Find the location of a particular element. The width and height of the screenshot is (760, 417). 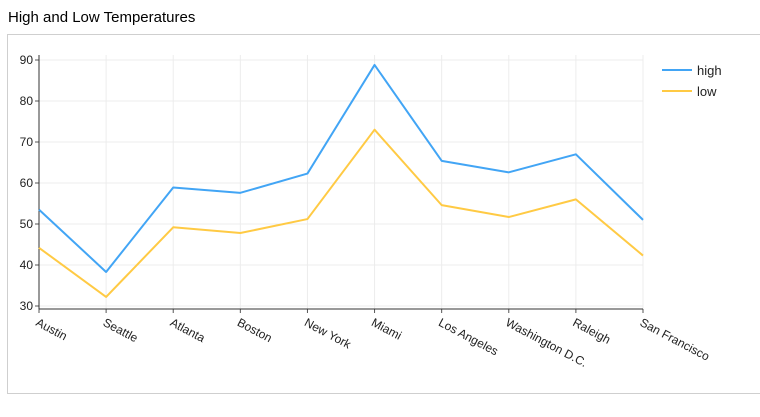

x-tick-label: Atlanta is located at coordinates (188, 330).